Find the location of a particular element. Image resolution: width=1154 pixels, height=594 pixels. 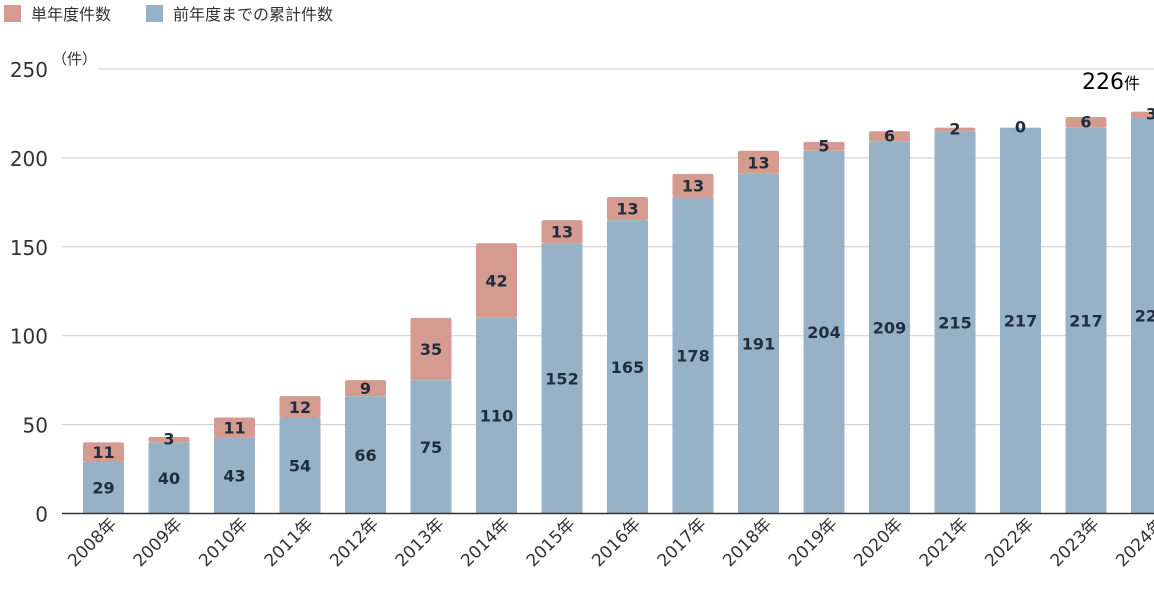

total-annotation-unit: 件 is located at coordinates (1132, 83).